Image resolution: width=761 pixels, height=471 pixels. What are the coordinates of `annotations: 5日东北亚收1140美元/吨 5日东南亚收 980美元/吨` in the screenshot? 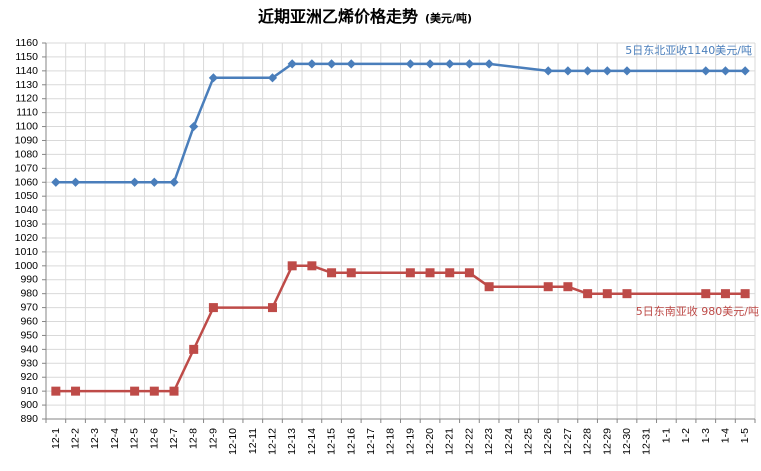 It's located at (692, 180).